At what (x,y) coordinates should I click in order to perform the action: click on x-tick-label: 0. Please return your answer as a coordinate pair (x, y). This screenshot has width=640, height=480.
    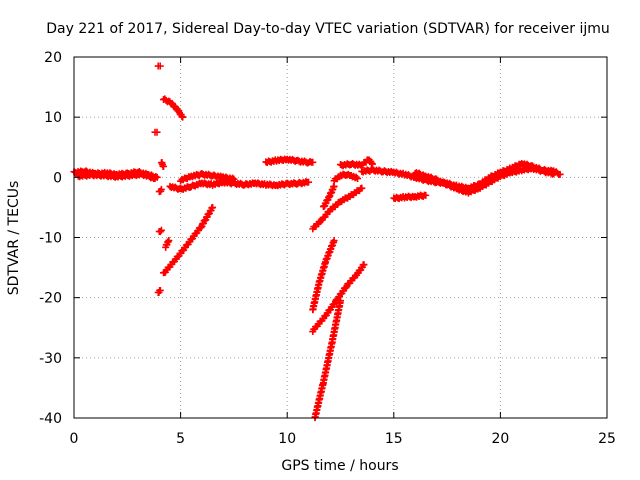
    Looking at the image, I should click on (74, 439).